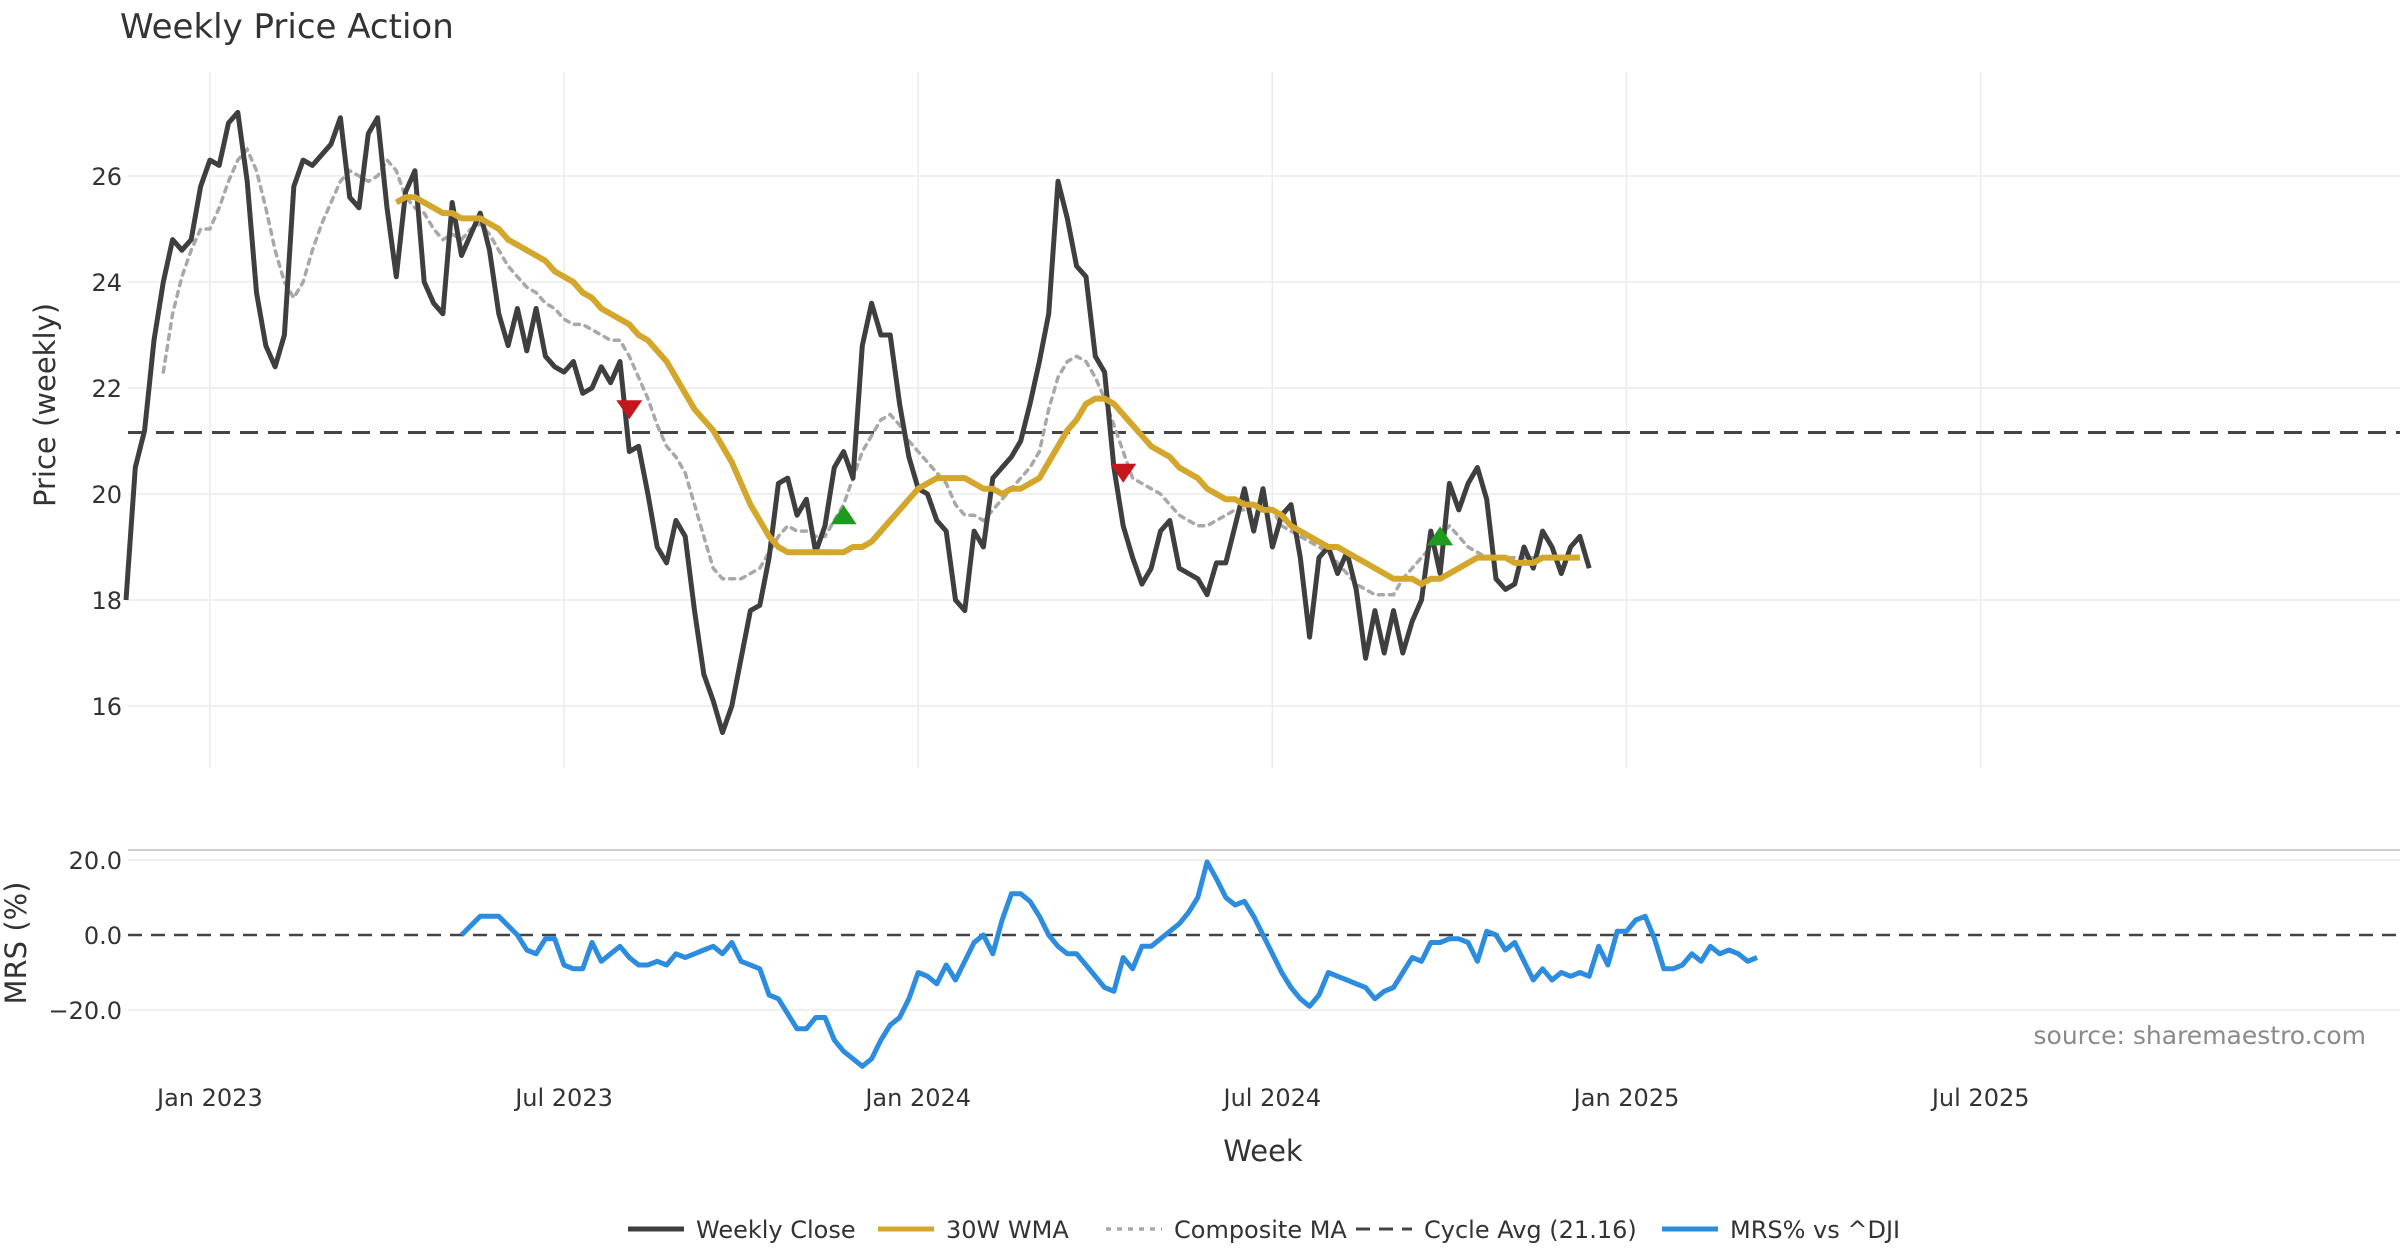  What do you see at coordinates (1035, 473) in the screenshot?
I see `signal-markers` at bounding box center [1035, 473].